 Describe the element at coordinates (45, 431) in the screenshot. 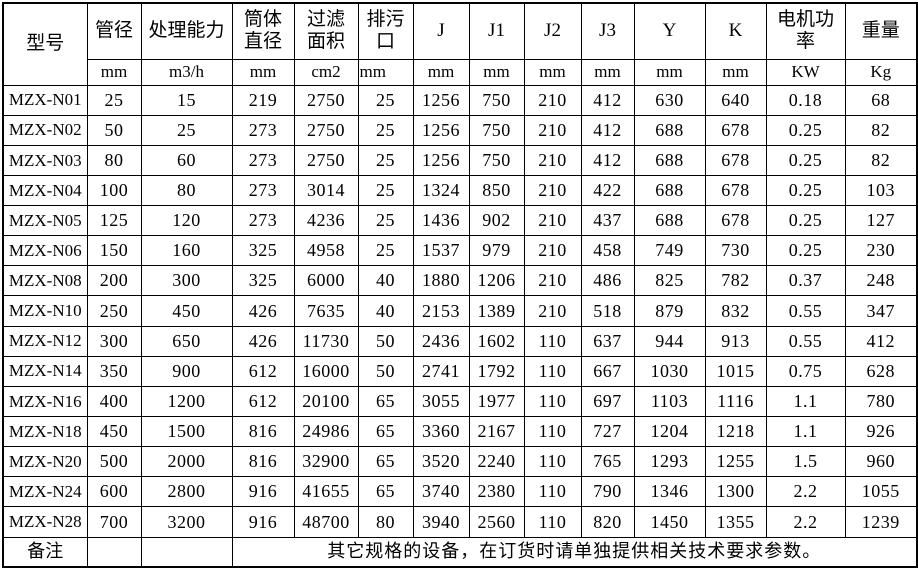

I see `model-cell: MZX-N18` at that location.